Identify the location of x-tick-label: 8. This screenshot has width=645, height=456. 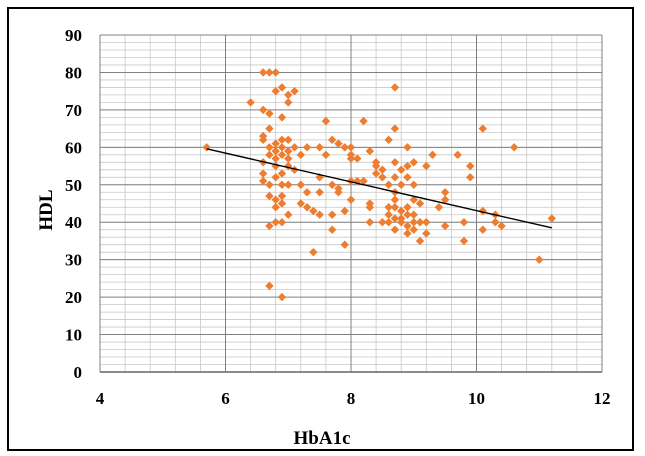
(351, 398).